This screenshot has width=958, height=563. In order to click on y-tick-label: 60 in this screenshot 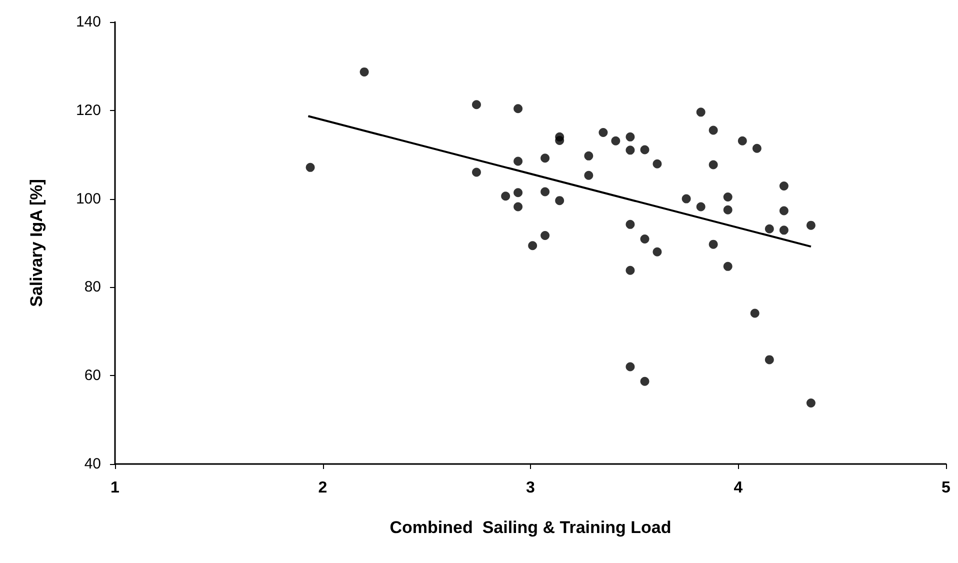, I will do `click(92, 375)`.